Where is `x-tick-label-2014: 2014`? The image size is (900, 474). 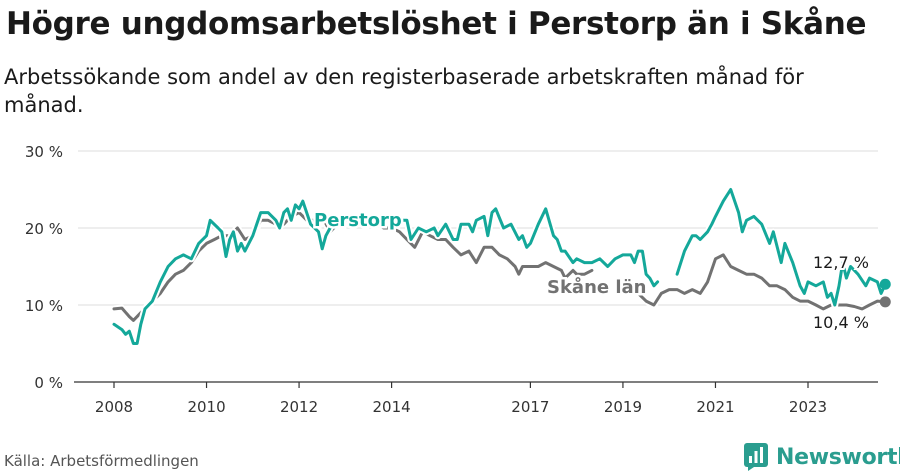 x-tick-label-2014: 2014 is located at coordinates (392, 407).